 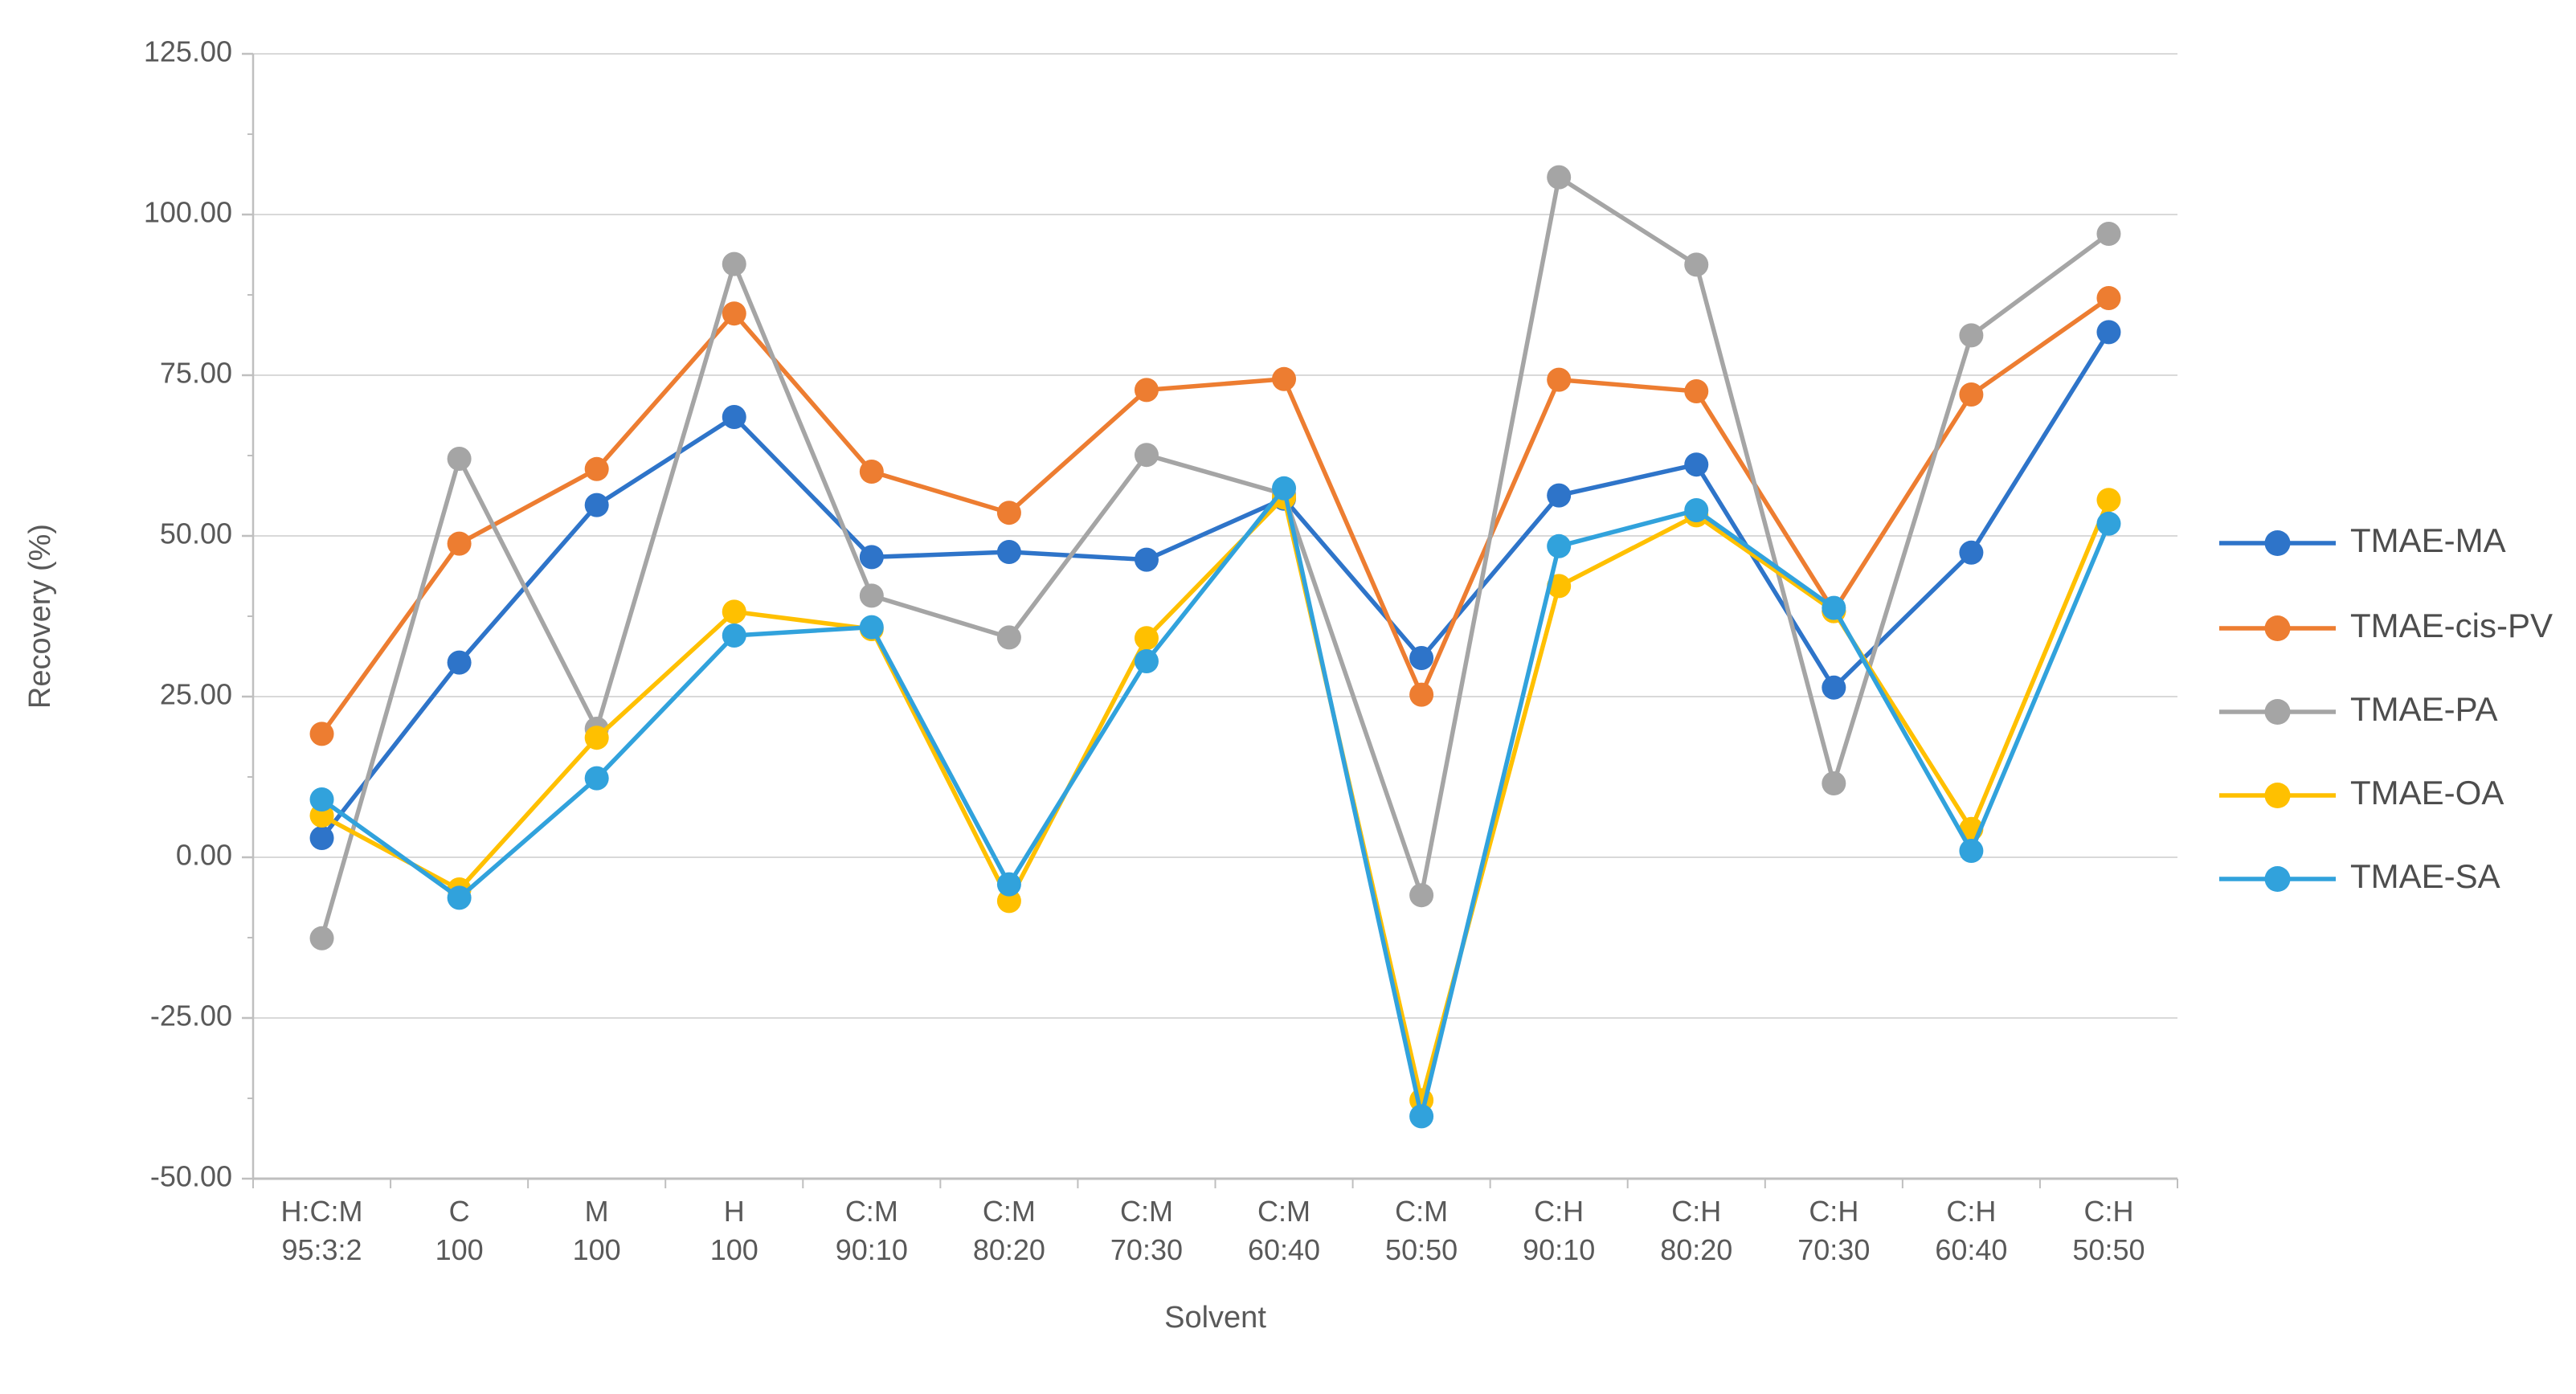 What do you see at coordinates (871, 472) in the screenshot?
I see `data-point-TMAE-cis-PV-C:M-90:10` at bounding box center [871, 472].